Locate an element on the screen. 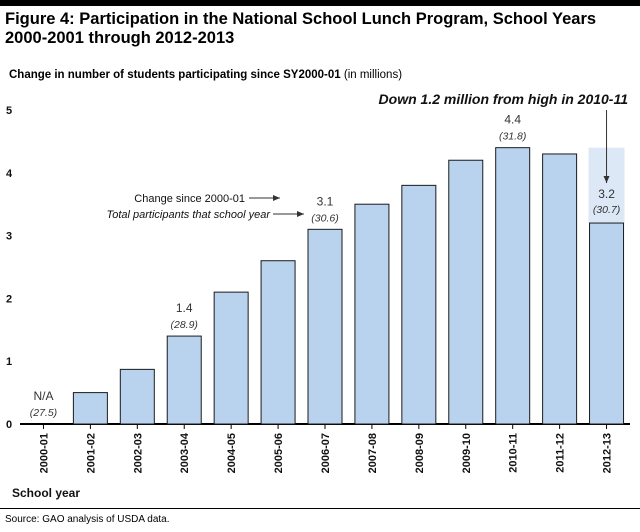 The width and height of the screenshot is (640, 532). x-tick-label-2012-13: 2012-13 is located at coordinates (608, 453).